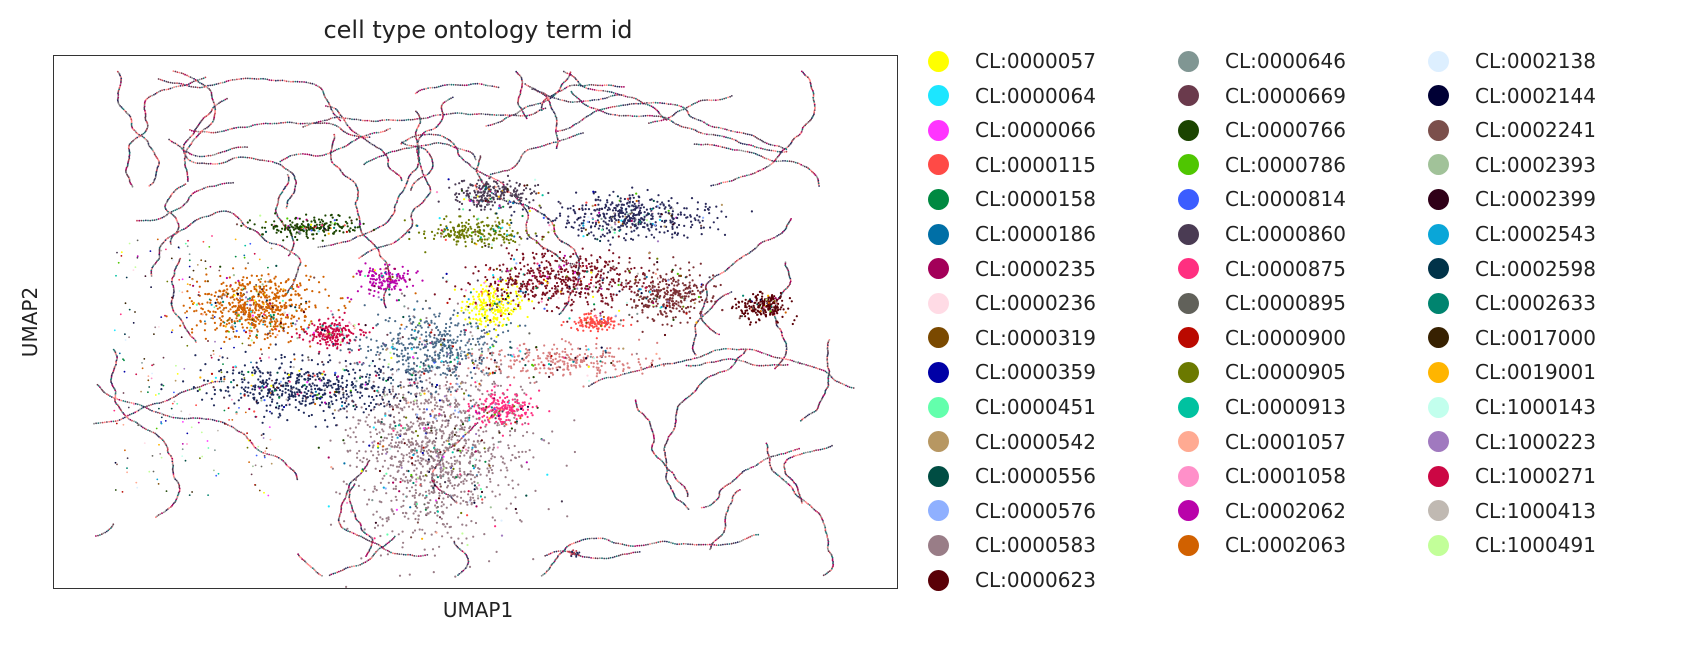 This screenshot has height=660, width=1684. I want to click on legend-item: CL:0002598, so click(1512, 269).